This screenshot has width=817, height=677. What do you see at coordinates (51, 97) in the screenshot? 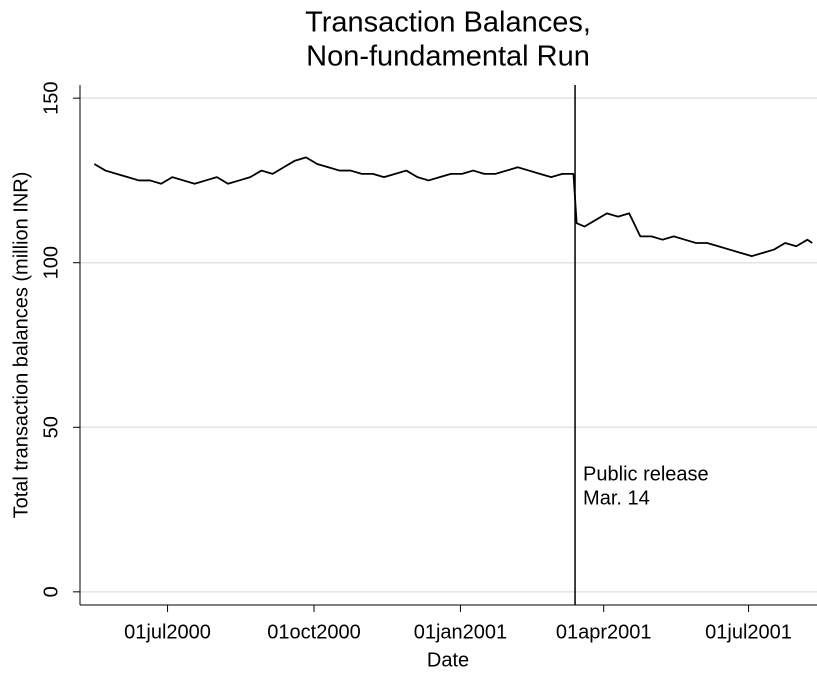
I see `y-tick-label: 150` at bounding box center [51, 97].